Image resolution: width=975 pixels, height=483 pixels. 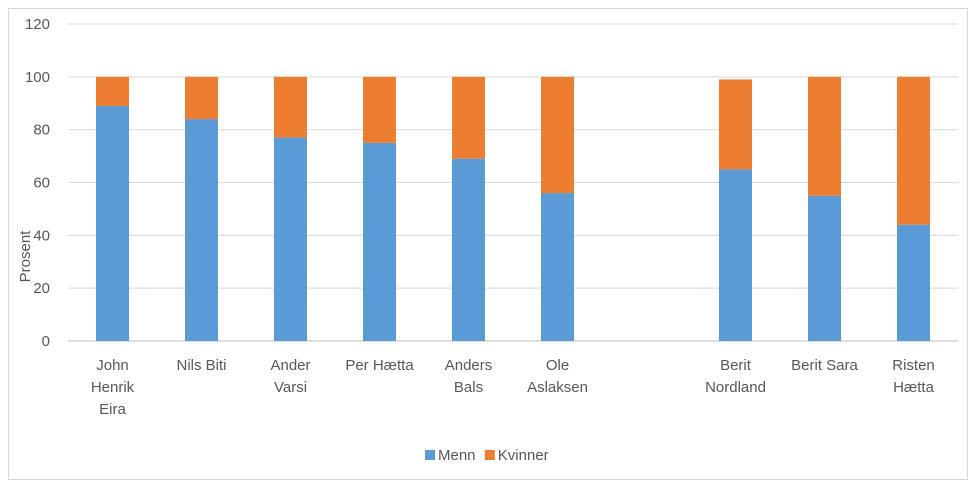 I want to click on x-tick-label: Nordland, so click(x=735, y=387).